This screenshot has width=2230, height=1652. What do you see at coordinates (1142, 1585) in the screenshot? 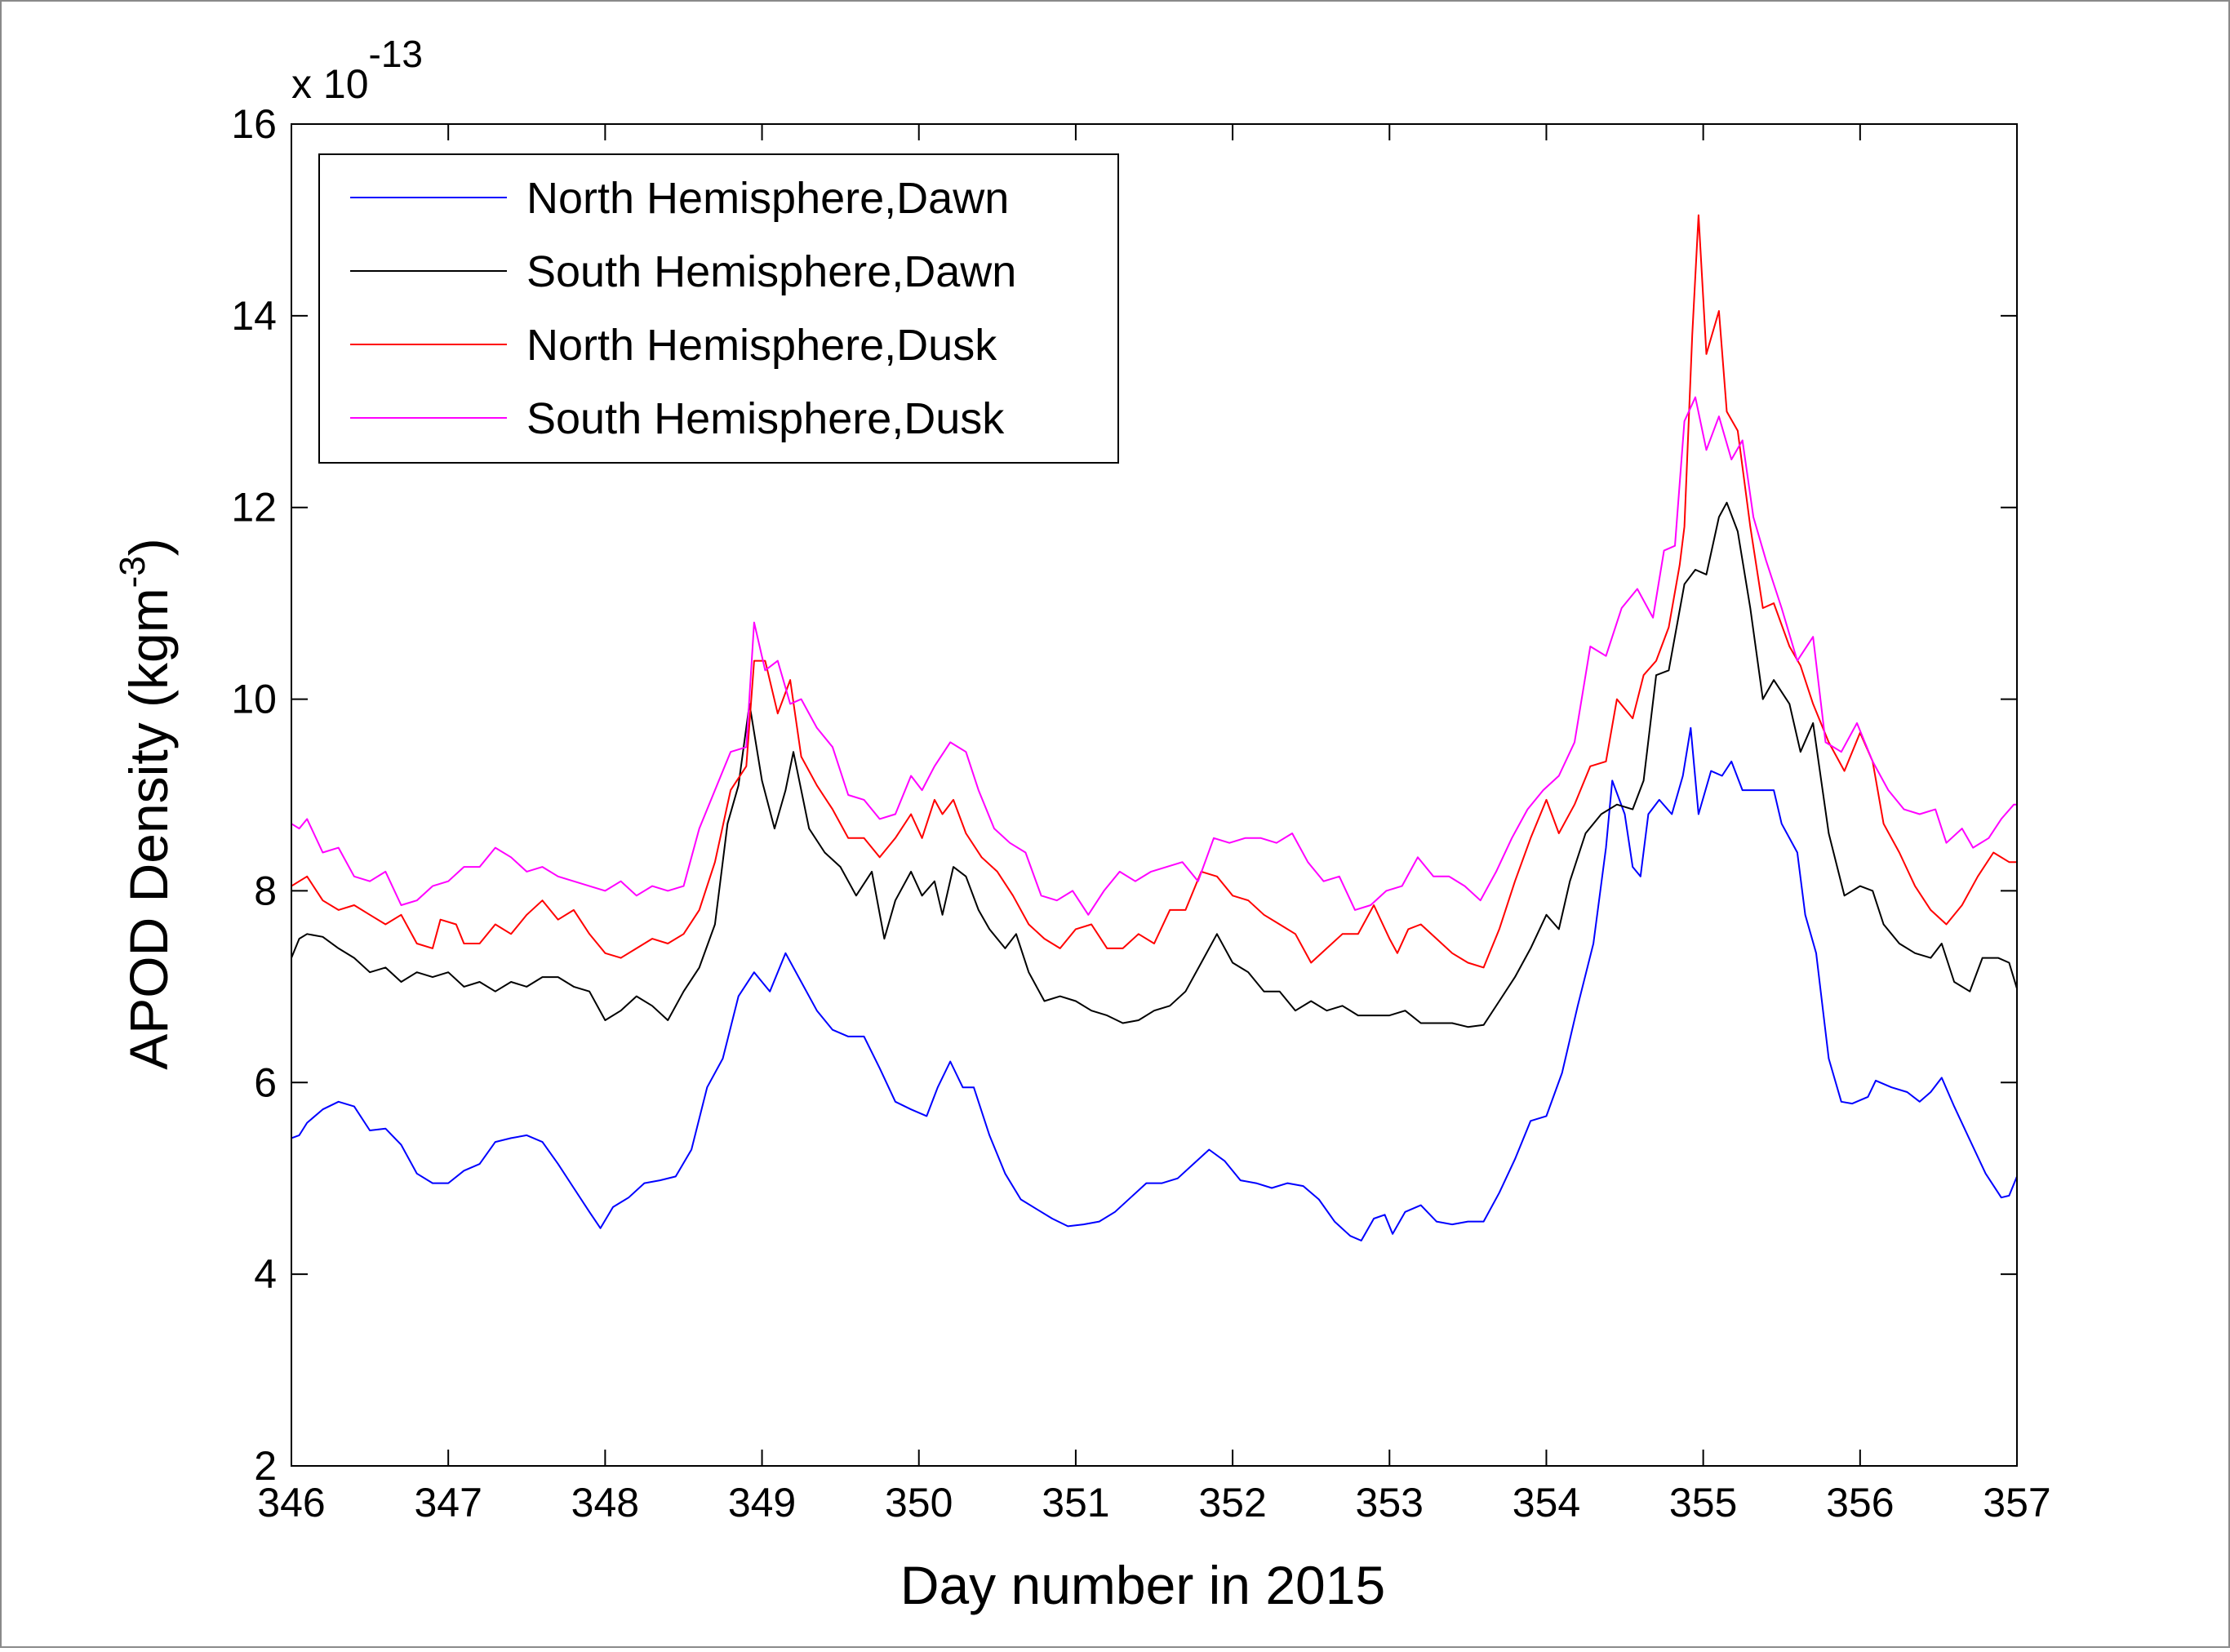
I see `x-axis-title: Day number in 2015` at bounding box center [1142, 1585].